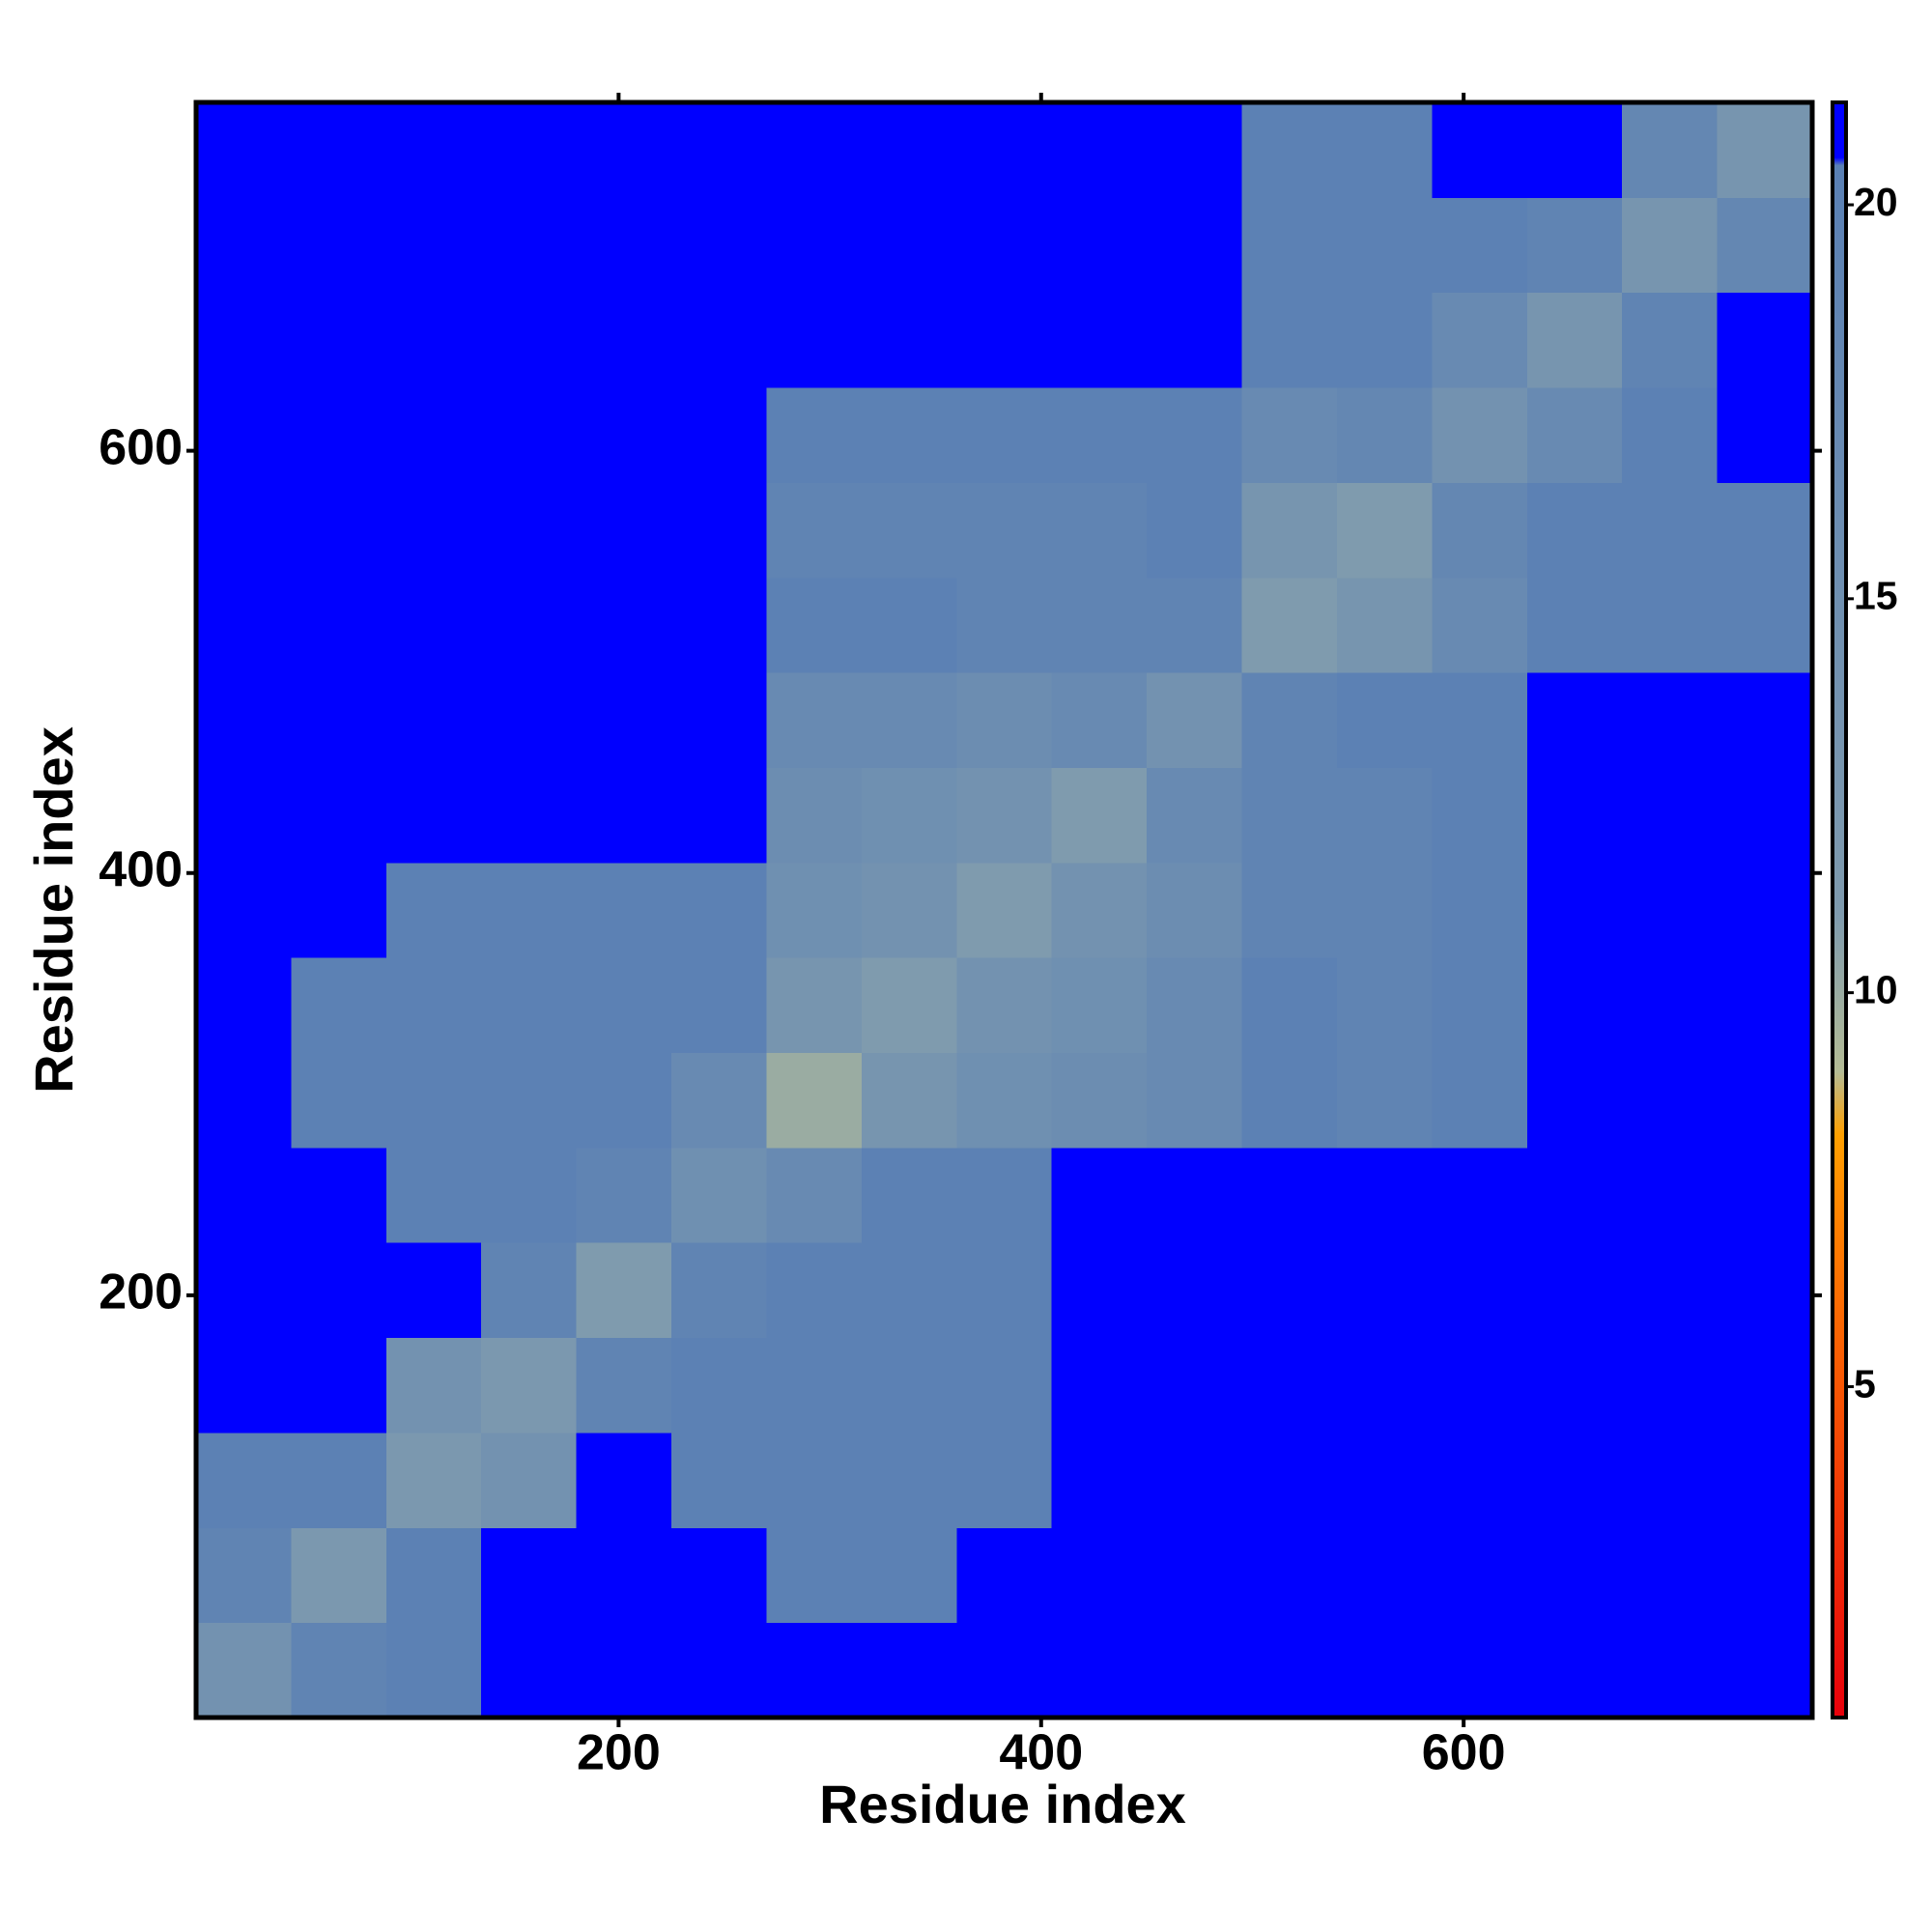 The image size is (1932, 1932). Describe the element at coordinates (1865, 1383) in the screenshot. I see `colorbar-tick-label: 5` at that location.